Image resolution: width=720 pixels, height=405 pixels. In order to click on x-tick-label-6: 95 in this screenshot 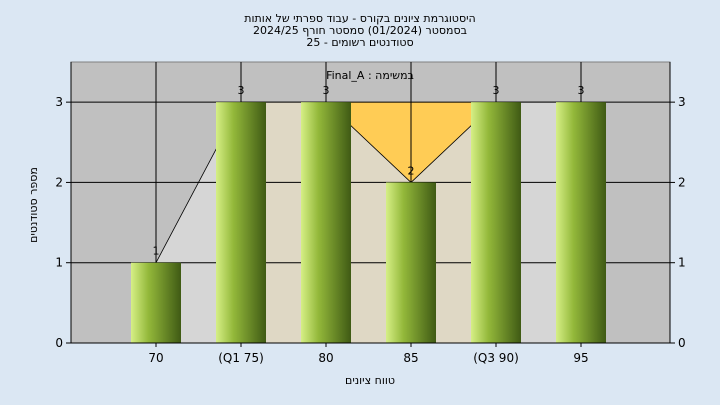, I will do `click(580, 358)`.